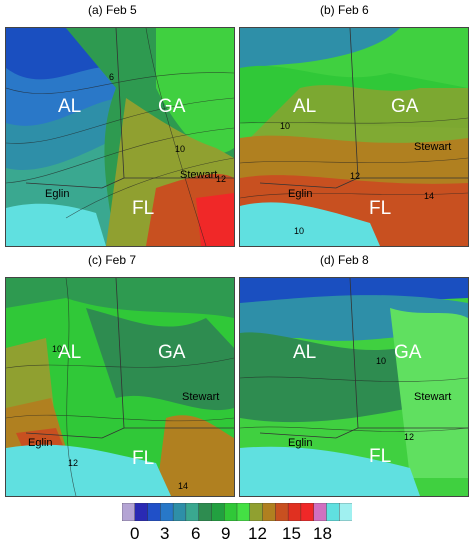 The height and width of the screenshot is (550, 473). I want to click on map-c-label-fl: FL, so click(143, 458).